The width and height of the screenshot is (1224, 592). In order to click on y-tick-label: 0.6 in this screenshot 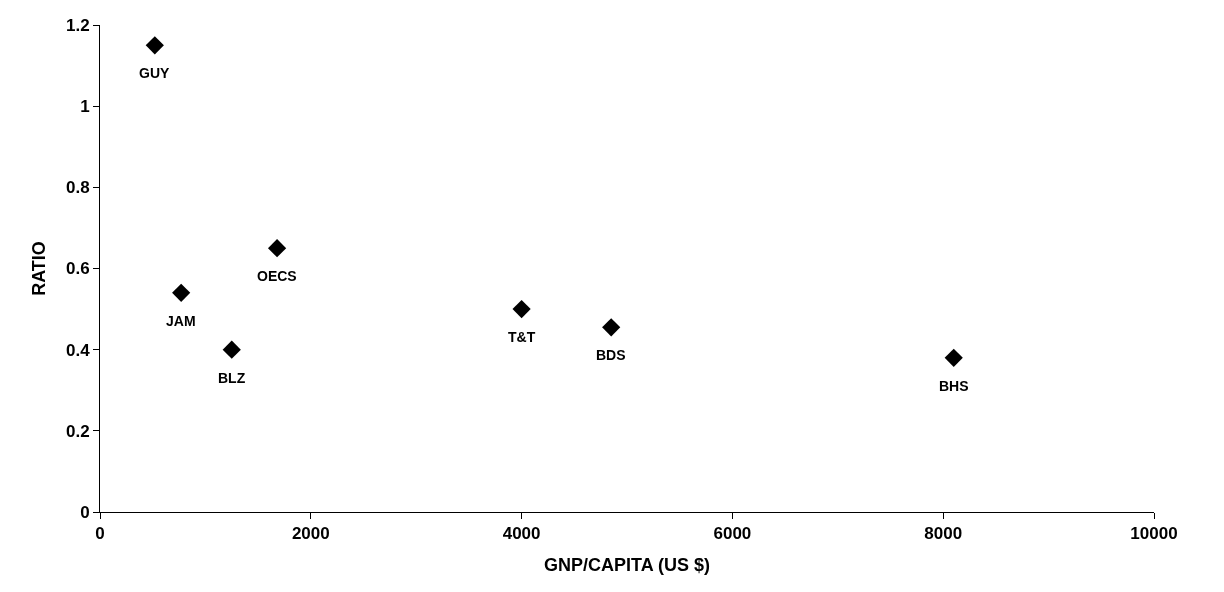, I will do `click(77, 269)`.